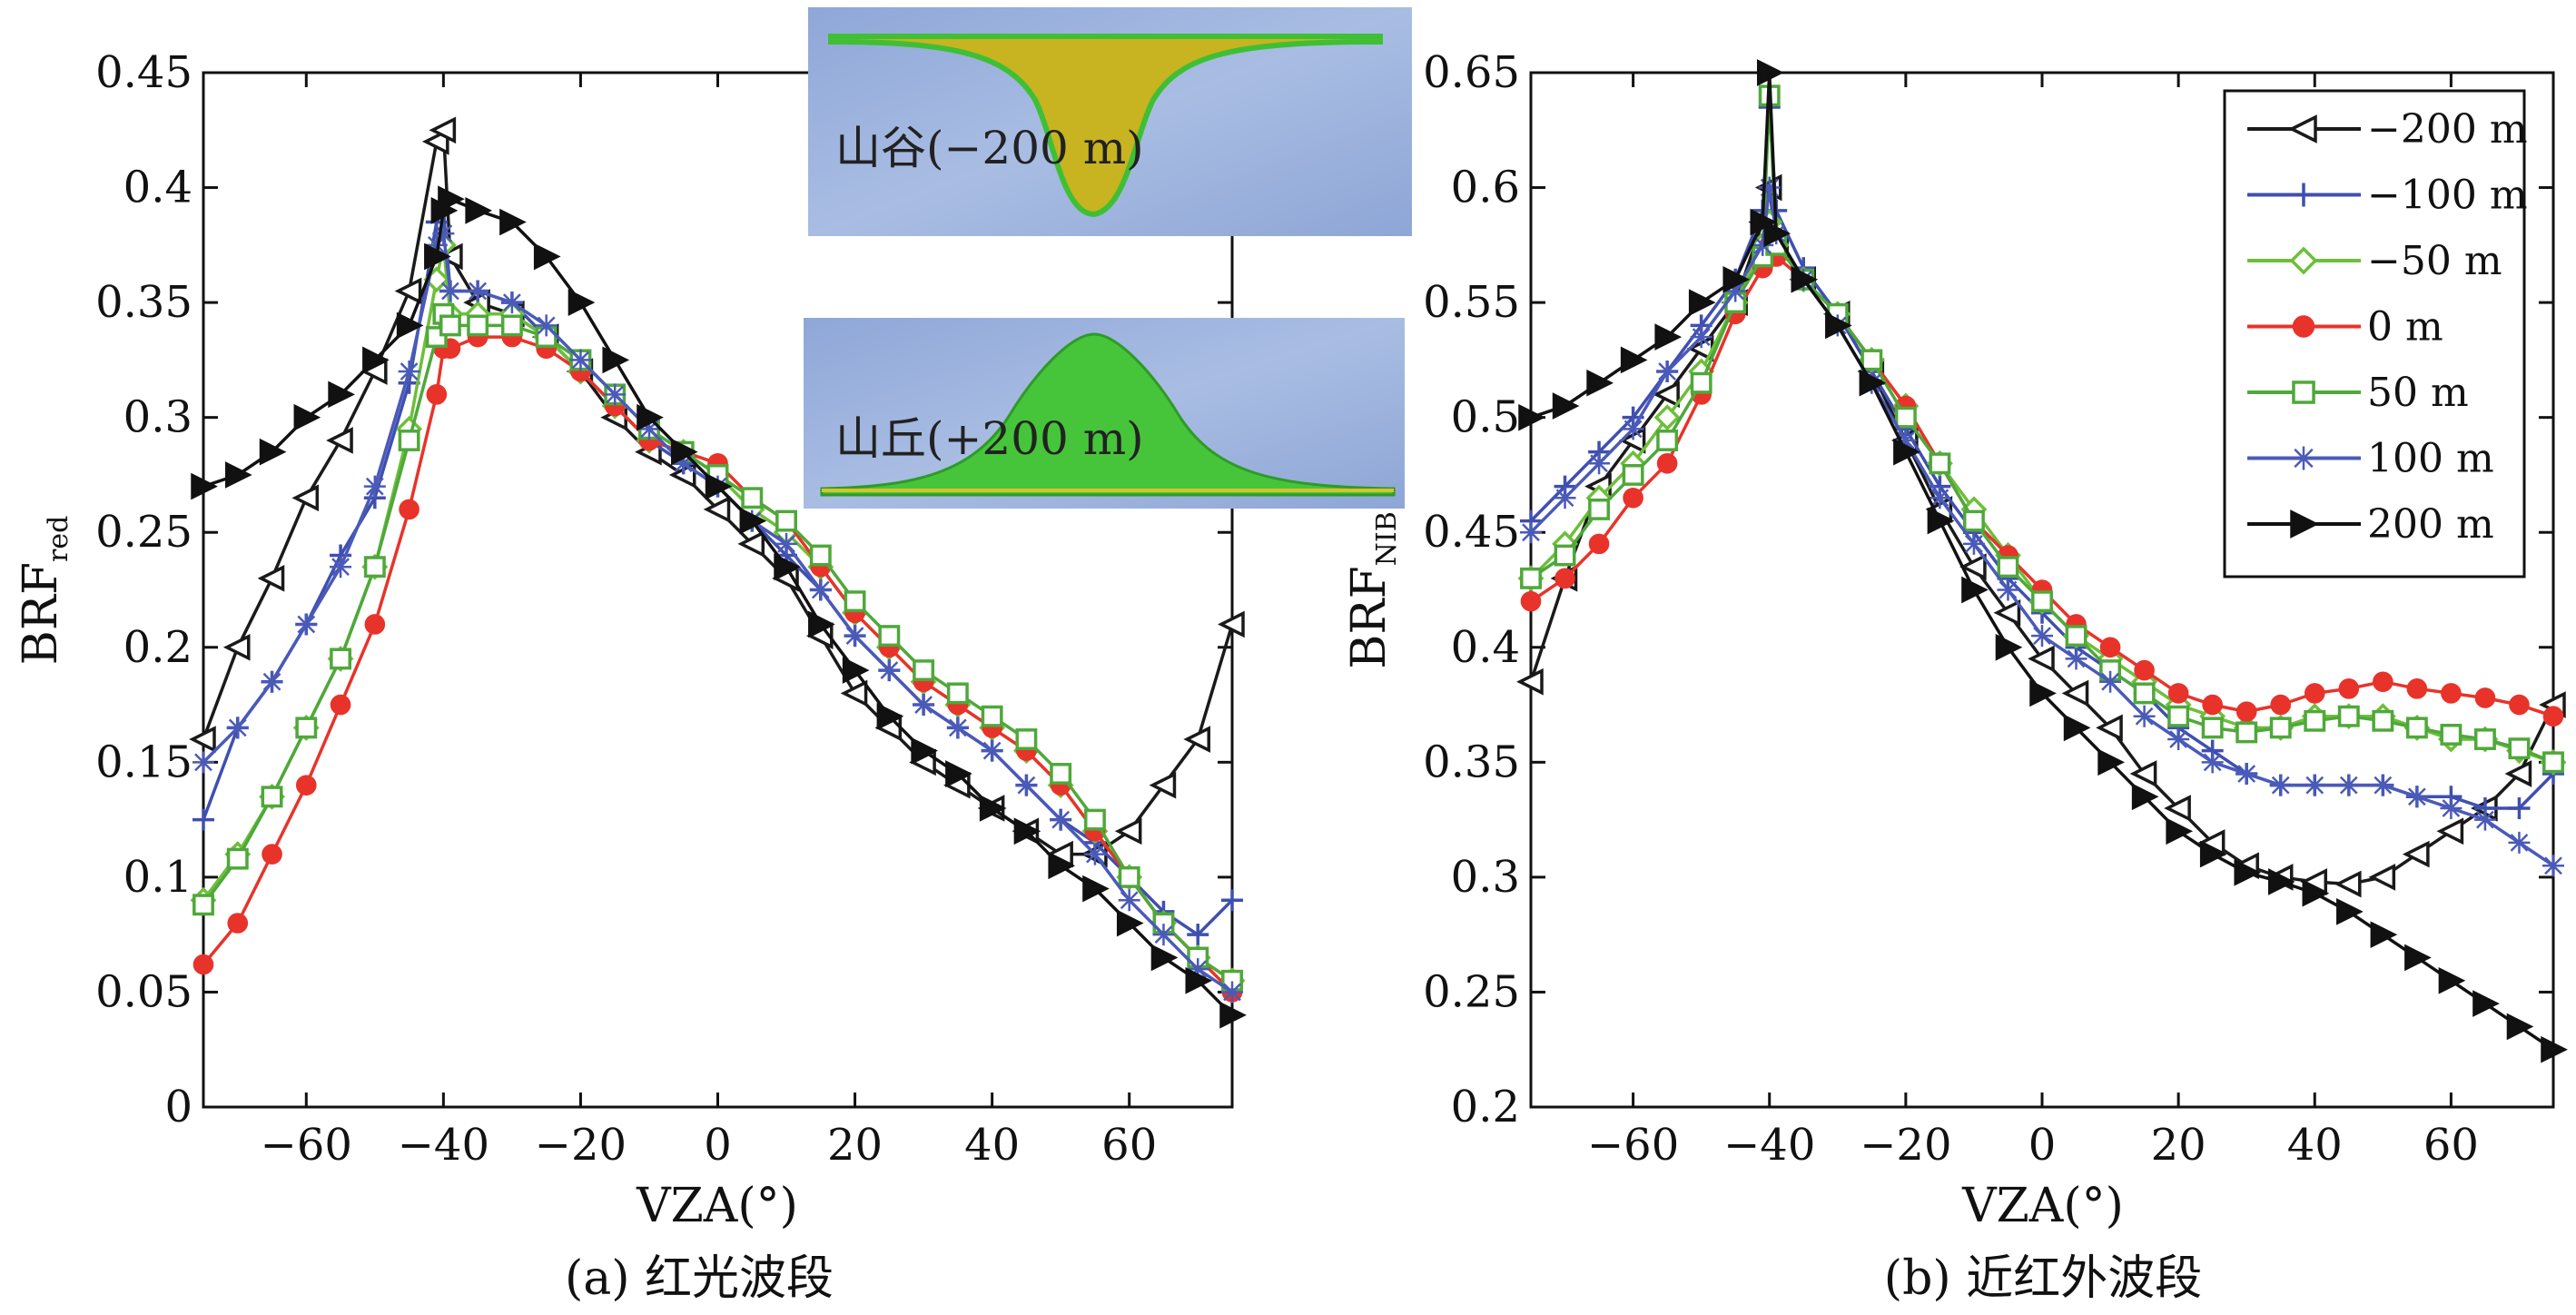 The image size is (2576, 1315). I want to click on x-tick-label-nir: 0, so click(2042, 1145).